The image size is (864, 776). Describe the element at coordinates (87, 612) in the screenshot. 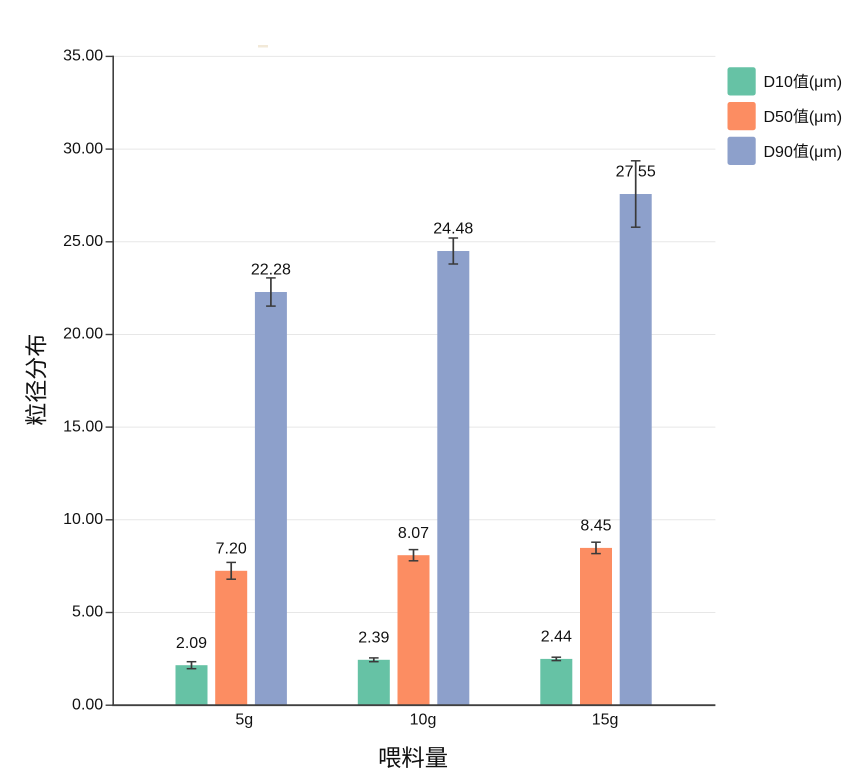

I see `svg-text: 5.00` at that location.